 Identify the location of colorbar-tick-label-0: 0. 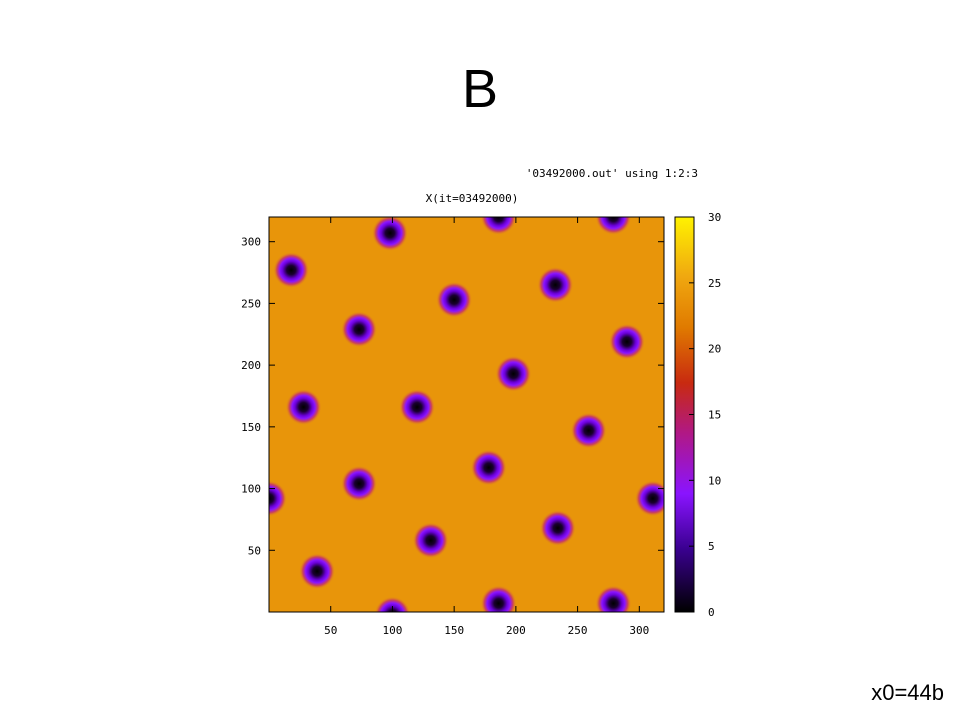
(711, 612).